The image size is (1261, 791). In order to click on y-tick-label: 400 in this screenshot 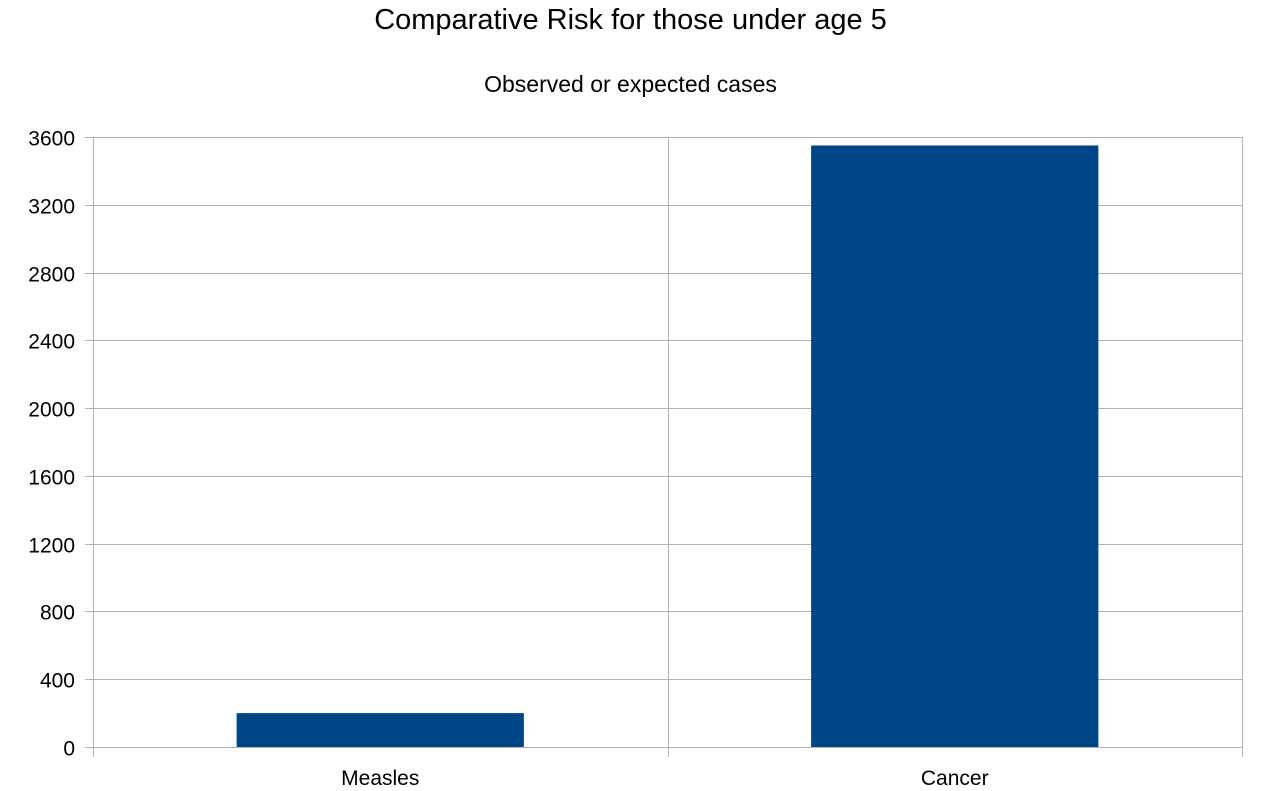, I will do `click(57, 681)`.